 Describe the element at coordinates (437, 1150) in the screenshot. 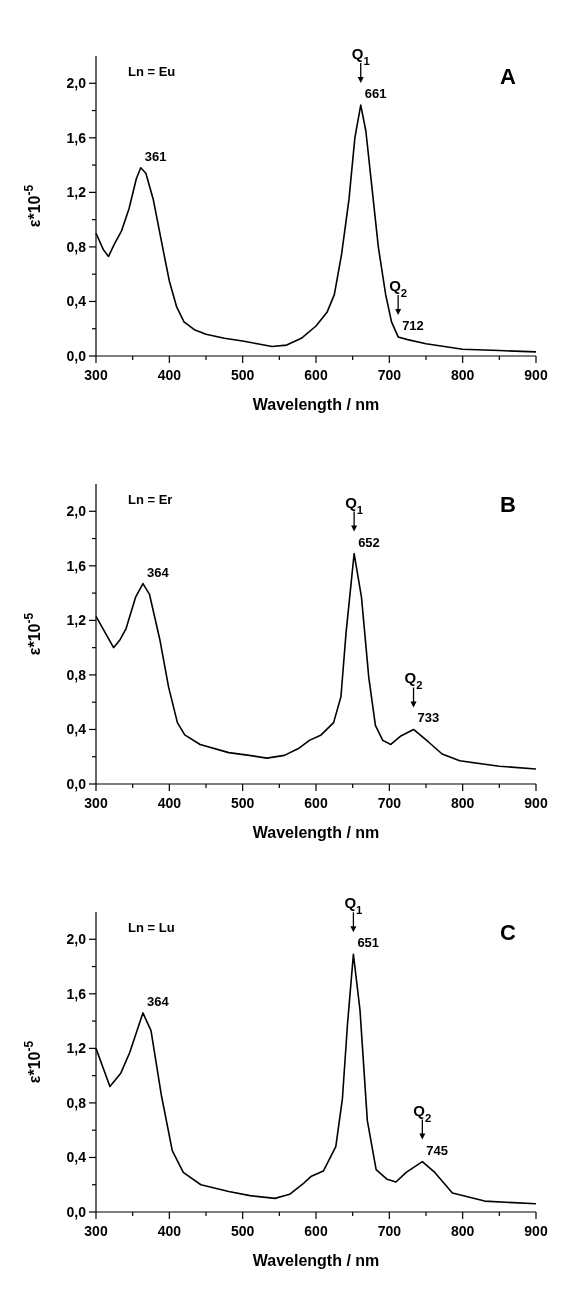

I see `annotation: 745` at that location.